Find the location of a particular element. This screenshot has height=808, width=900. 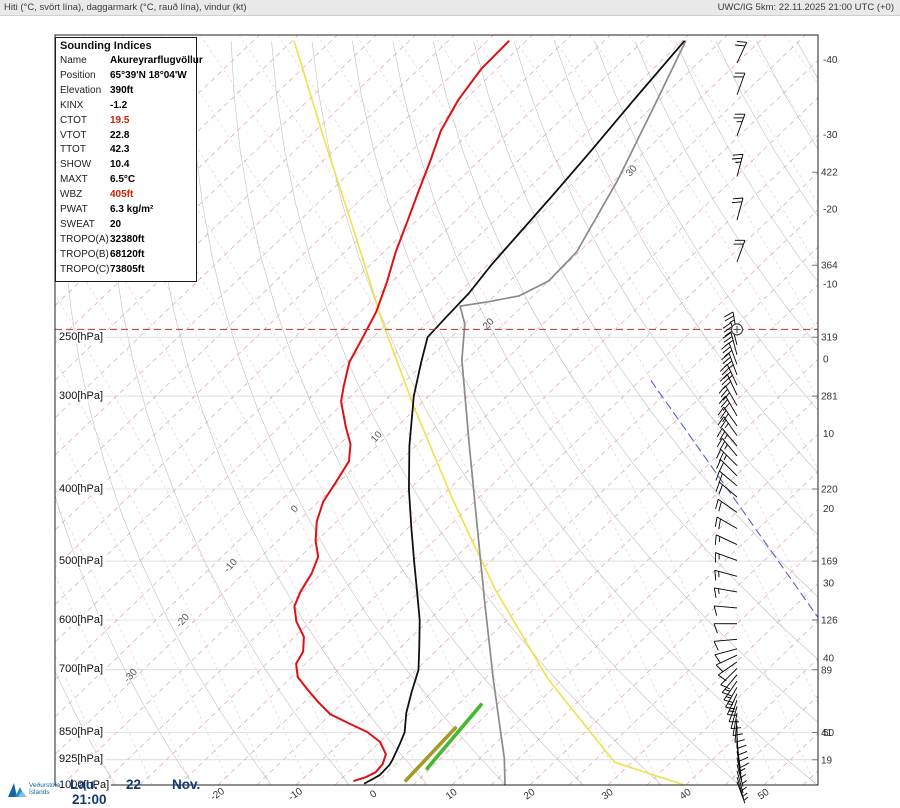

right-temp-label: -20 is located at coordinates (830, 210).